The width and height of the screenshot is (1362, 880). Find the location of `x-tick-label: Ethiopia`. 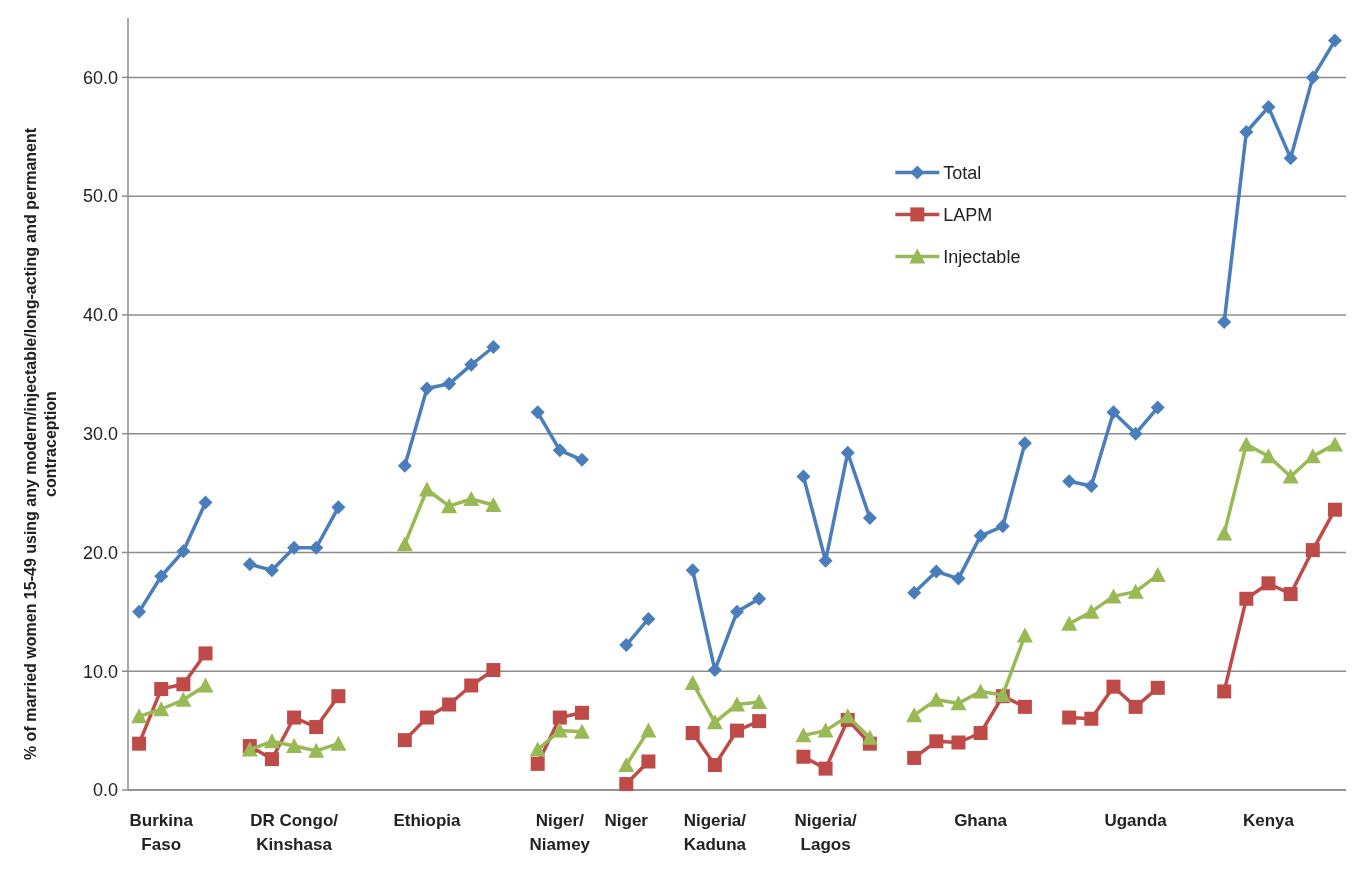

x-tick-label: Ethiopia is located at coordinates (427, 820).